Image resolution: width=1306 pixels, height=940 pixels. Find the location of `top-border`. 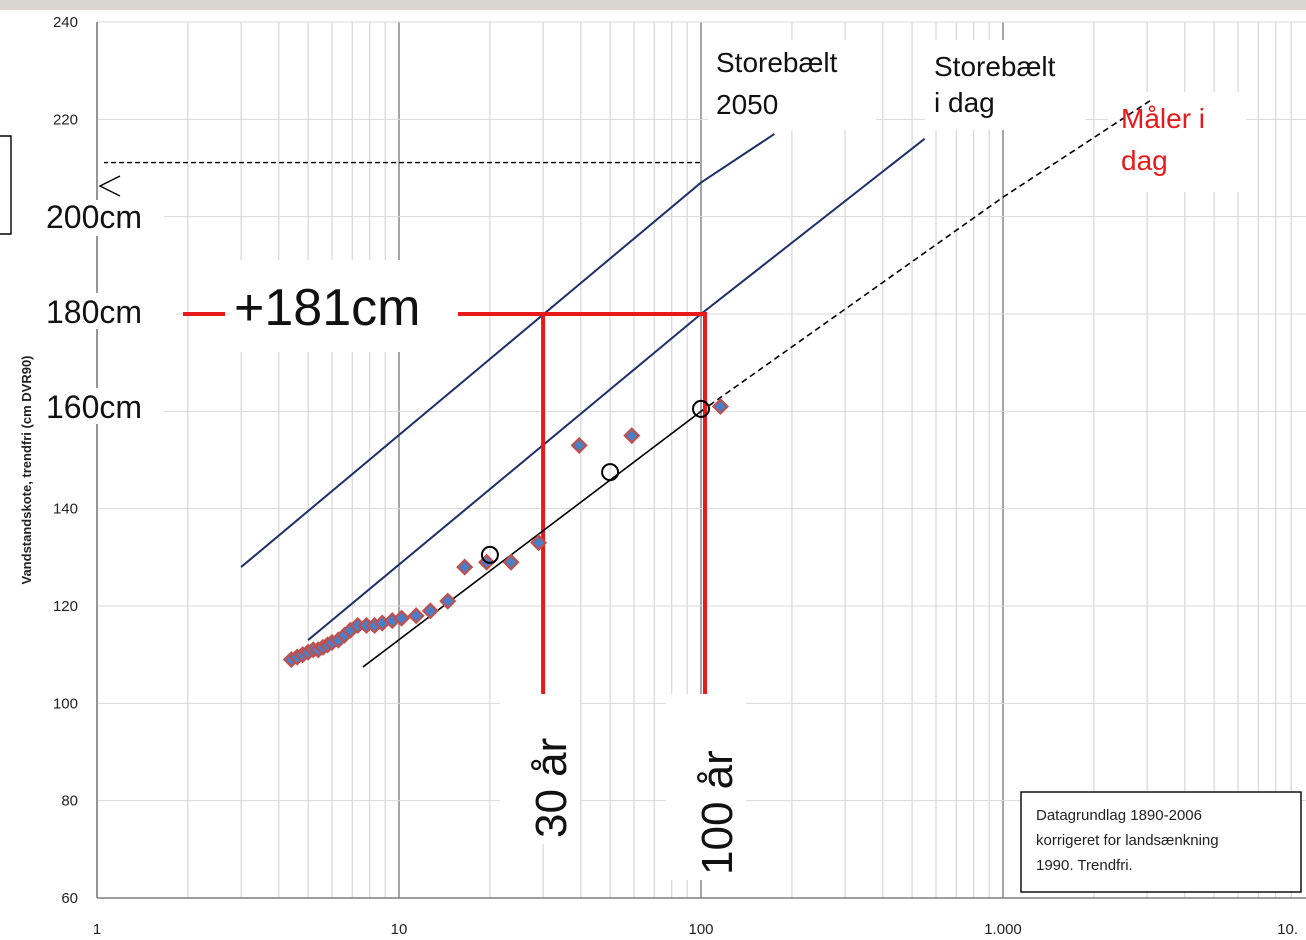

top-border is located at coordinates (653, 5).